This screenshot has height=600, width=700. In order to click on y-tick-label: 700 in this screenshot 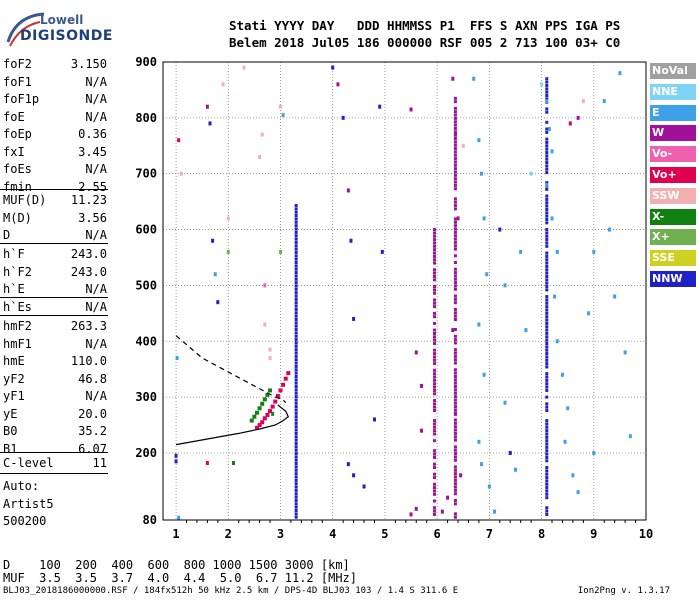, I will do `click(146, 174)`.